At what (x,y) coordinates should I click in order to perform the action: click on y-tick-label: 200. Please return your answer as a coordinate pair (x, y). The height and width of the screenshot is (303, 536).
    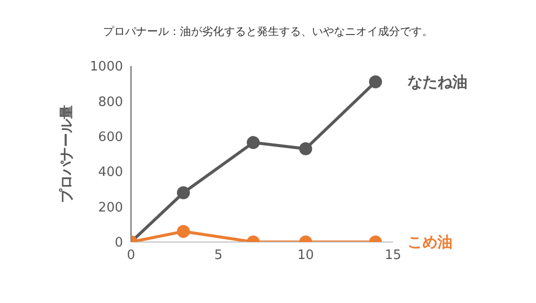
    Looking at the image, I should click on (110, 208).